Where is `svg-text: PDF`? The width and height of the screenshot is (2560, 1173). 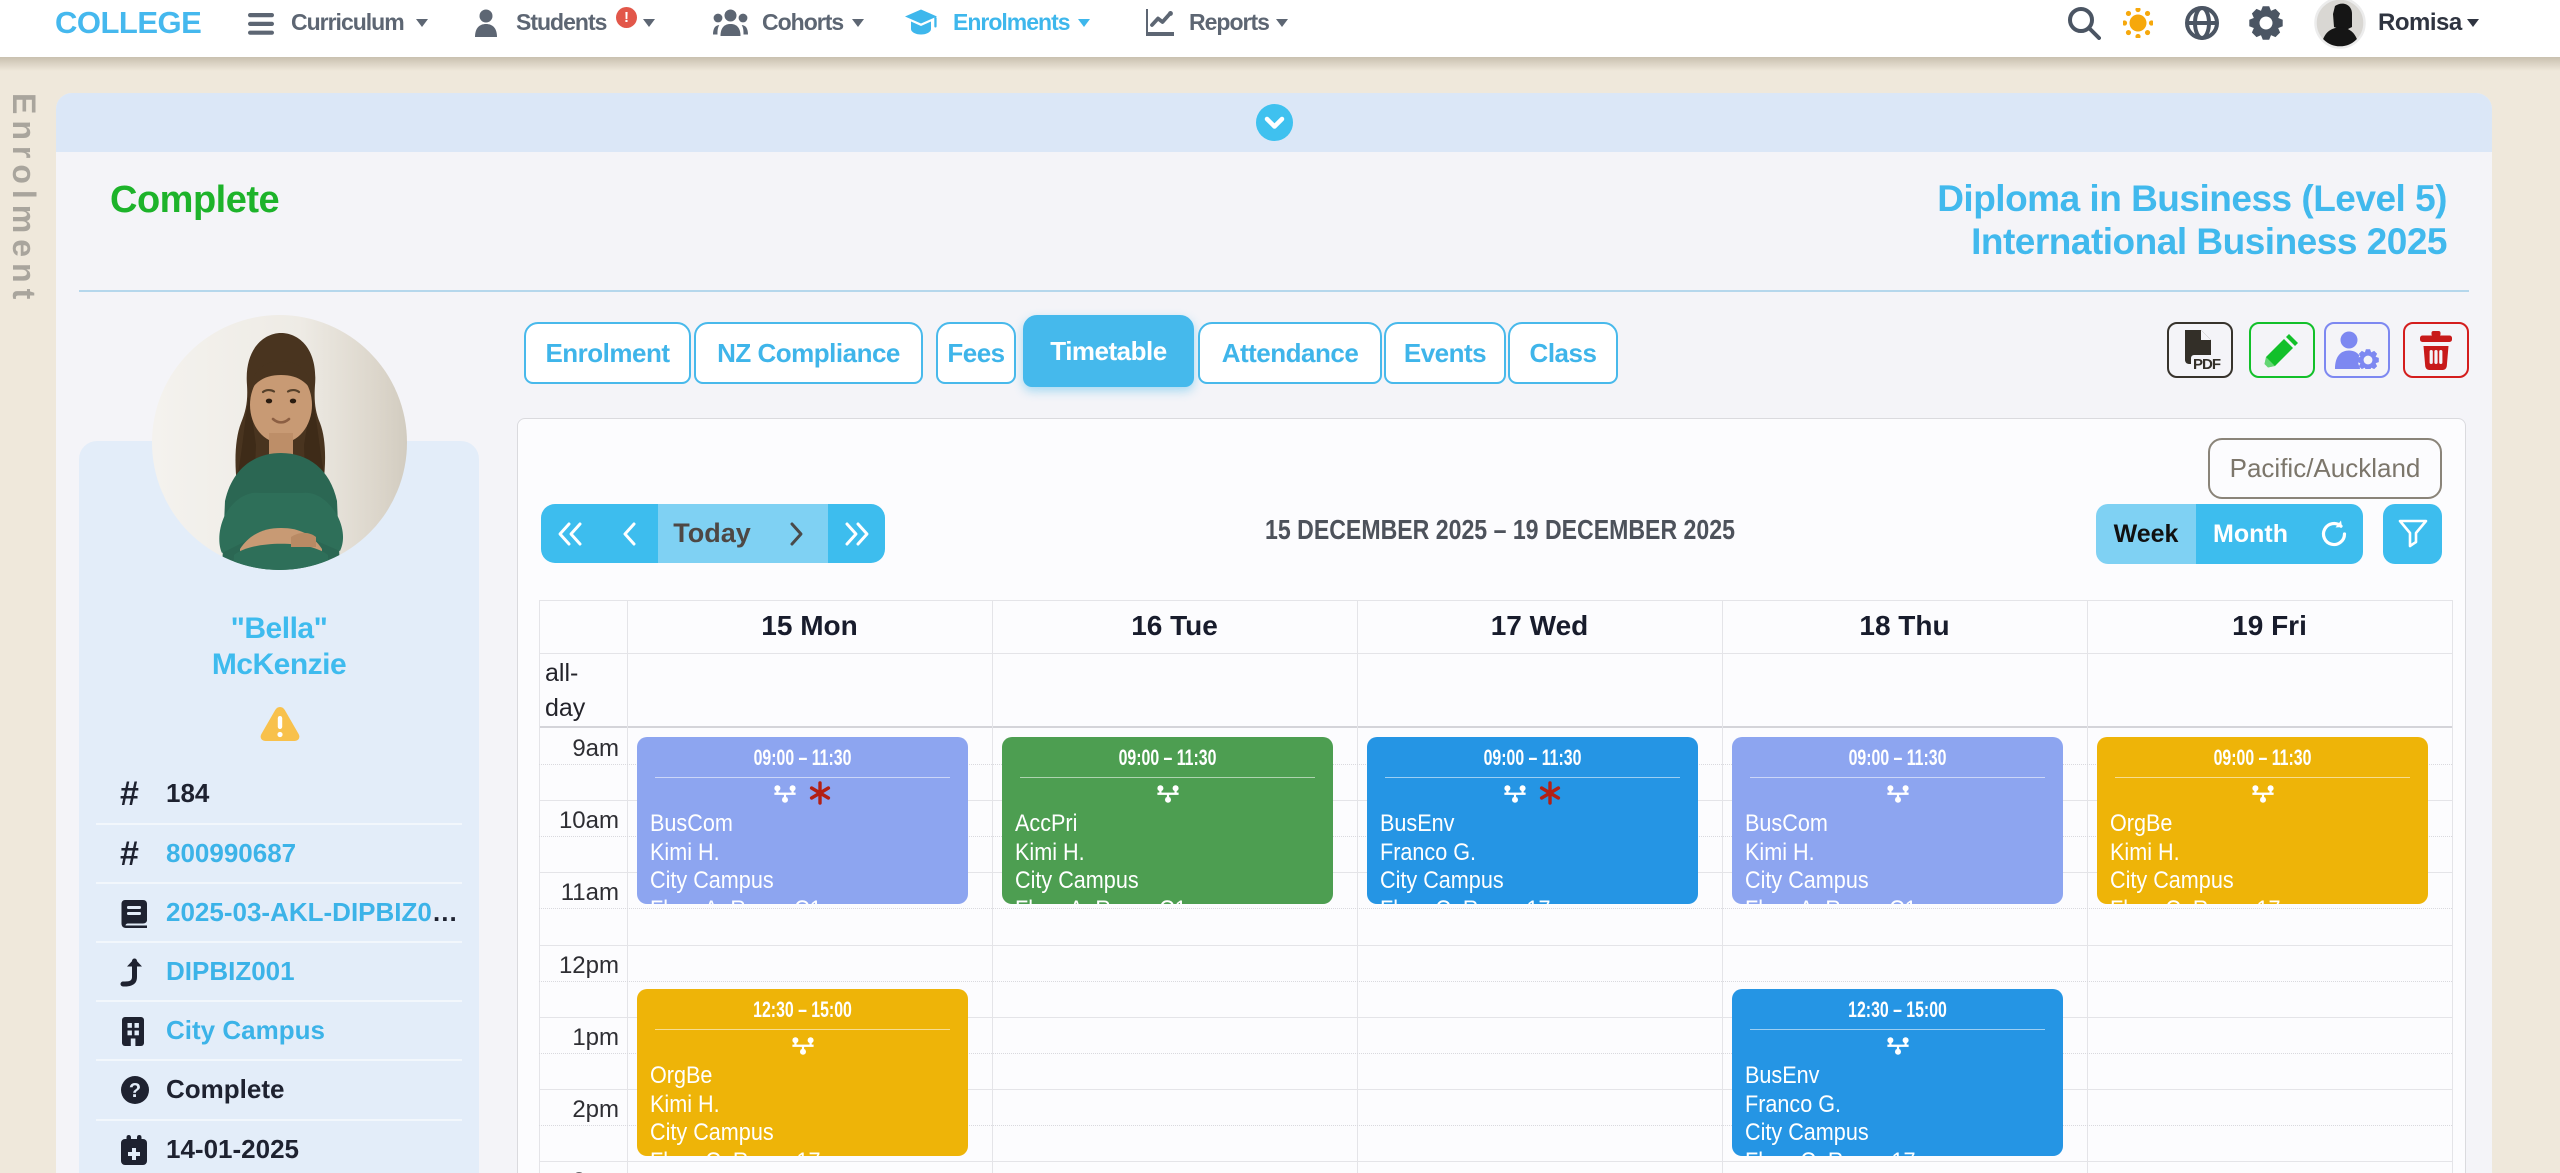
svg-text: PDF is located at coordinates (2207, 363).